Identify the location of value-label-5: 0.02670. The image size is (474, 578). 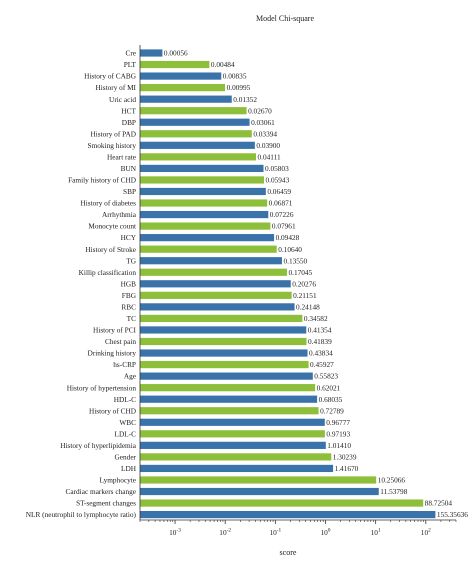
(260, 110).